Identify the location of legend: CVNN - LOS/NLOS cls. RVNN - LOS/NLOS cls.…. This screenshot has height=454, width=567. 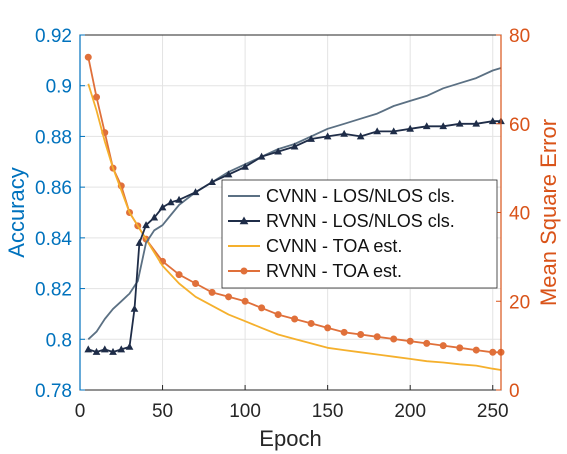
(359, 234).